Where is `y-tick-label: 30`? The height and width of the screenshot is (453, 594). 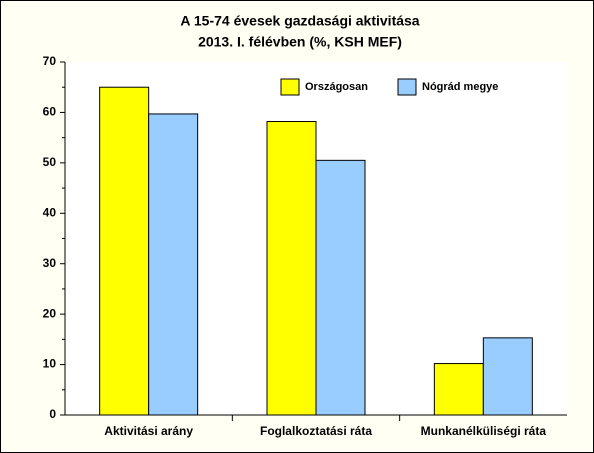
y-tick-label: 30 is located at coordinates (50, 263).